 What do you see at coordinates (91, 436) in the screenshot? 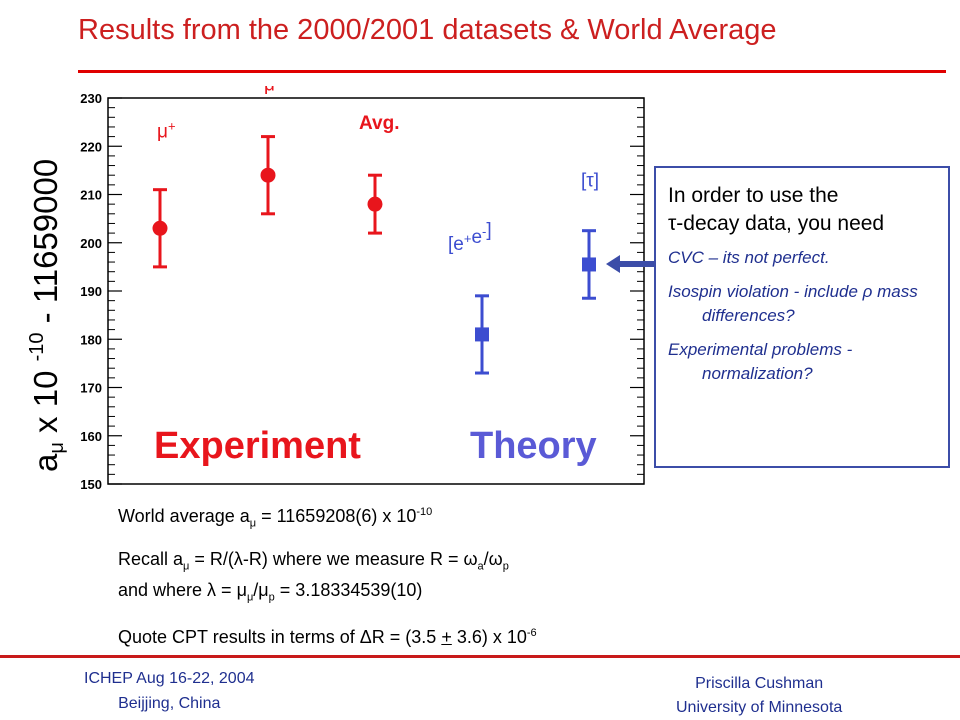
I see `y-tick-label: 160` at bounding box center [91, 436].